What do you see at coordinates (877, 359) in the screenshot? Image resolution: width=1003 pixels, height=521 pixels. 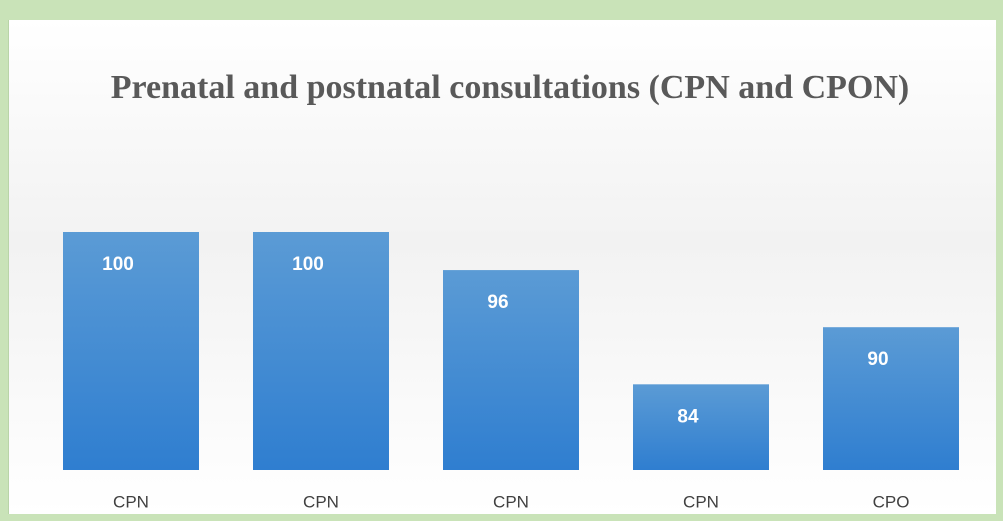 I see `value-label: 90` at bounding box center [877, 359].